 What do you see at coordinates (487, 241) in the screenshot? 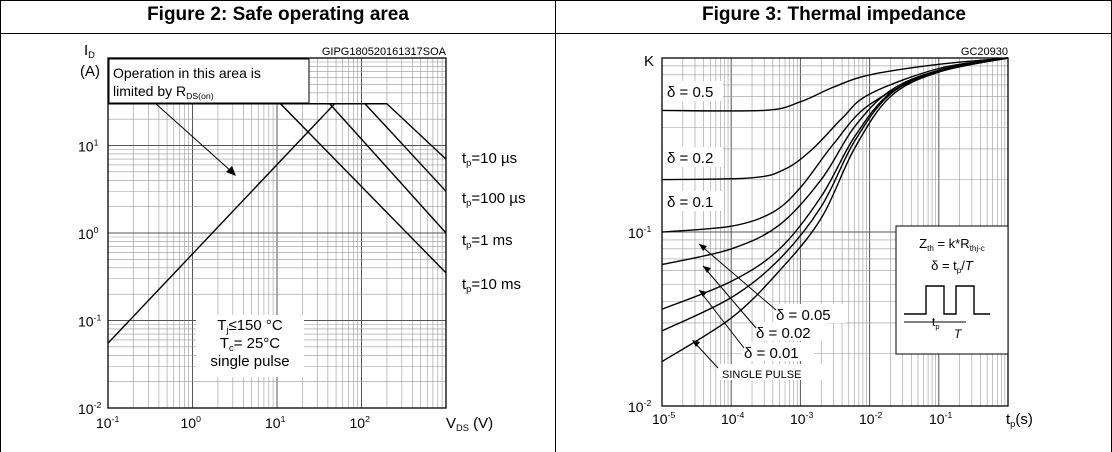
I see `soa-curve-label-2: tp=1 ms` at bounding box center [487, 241].